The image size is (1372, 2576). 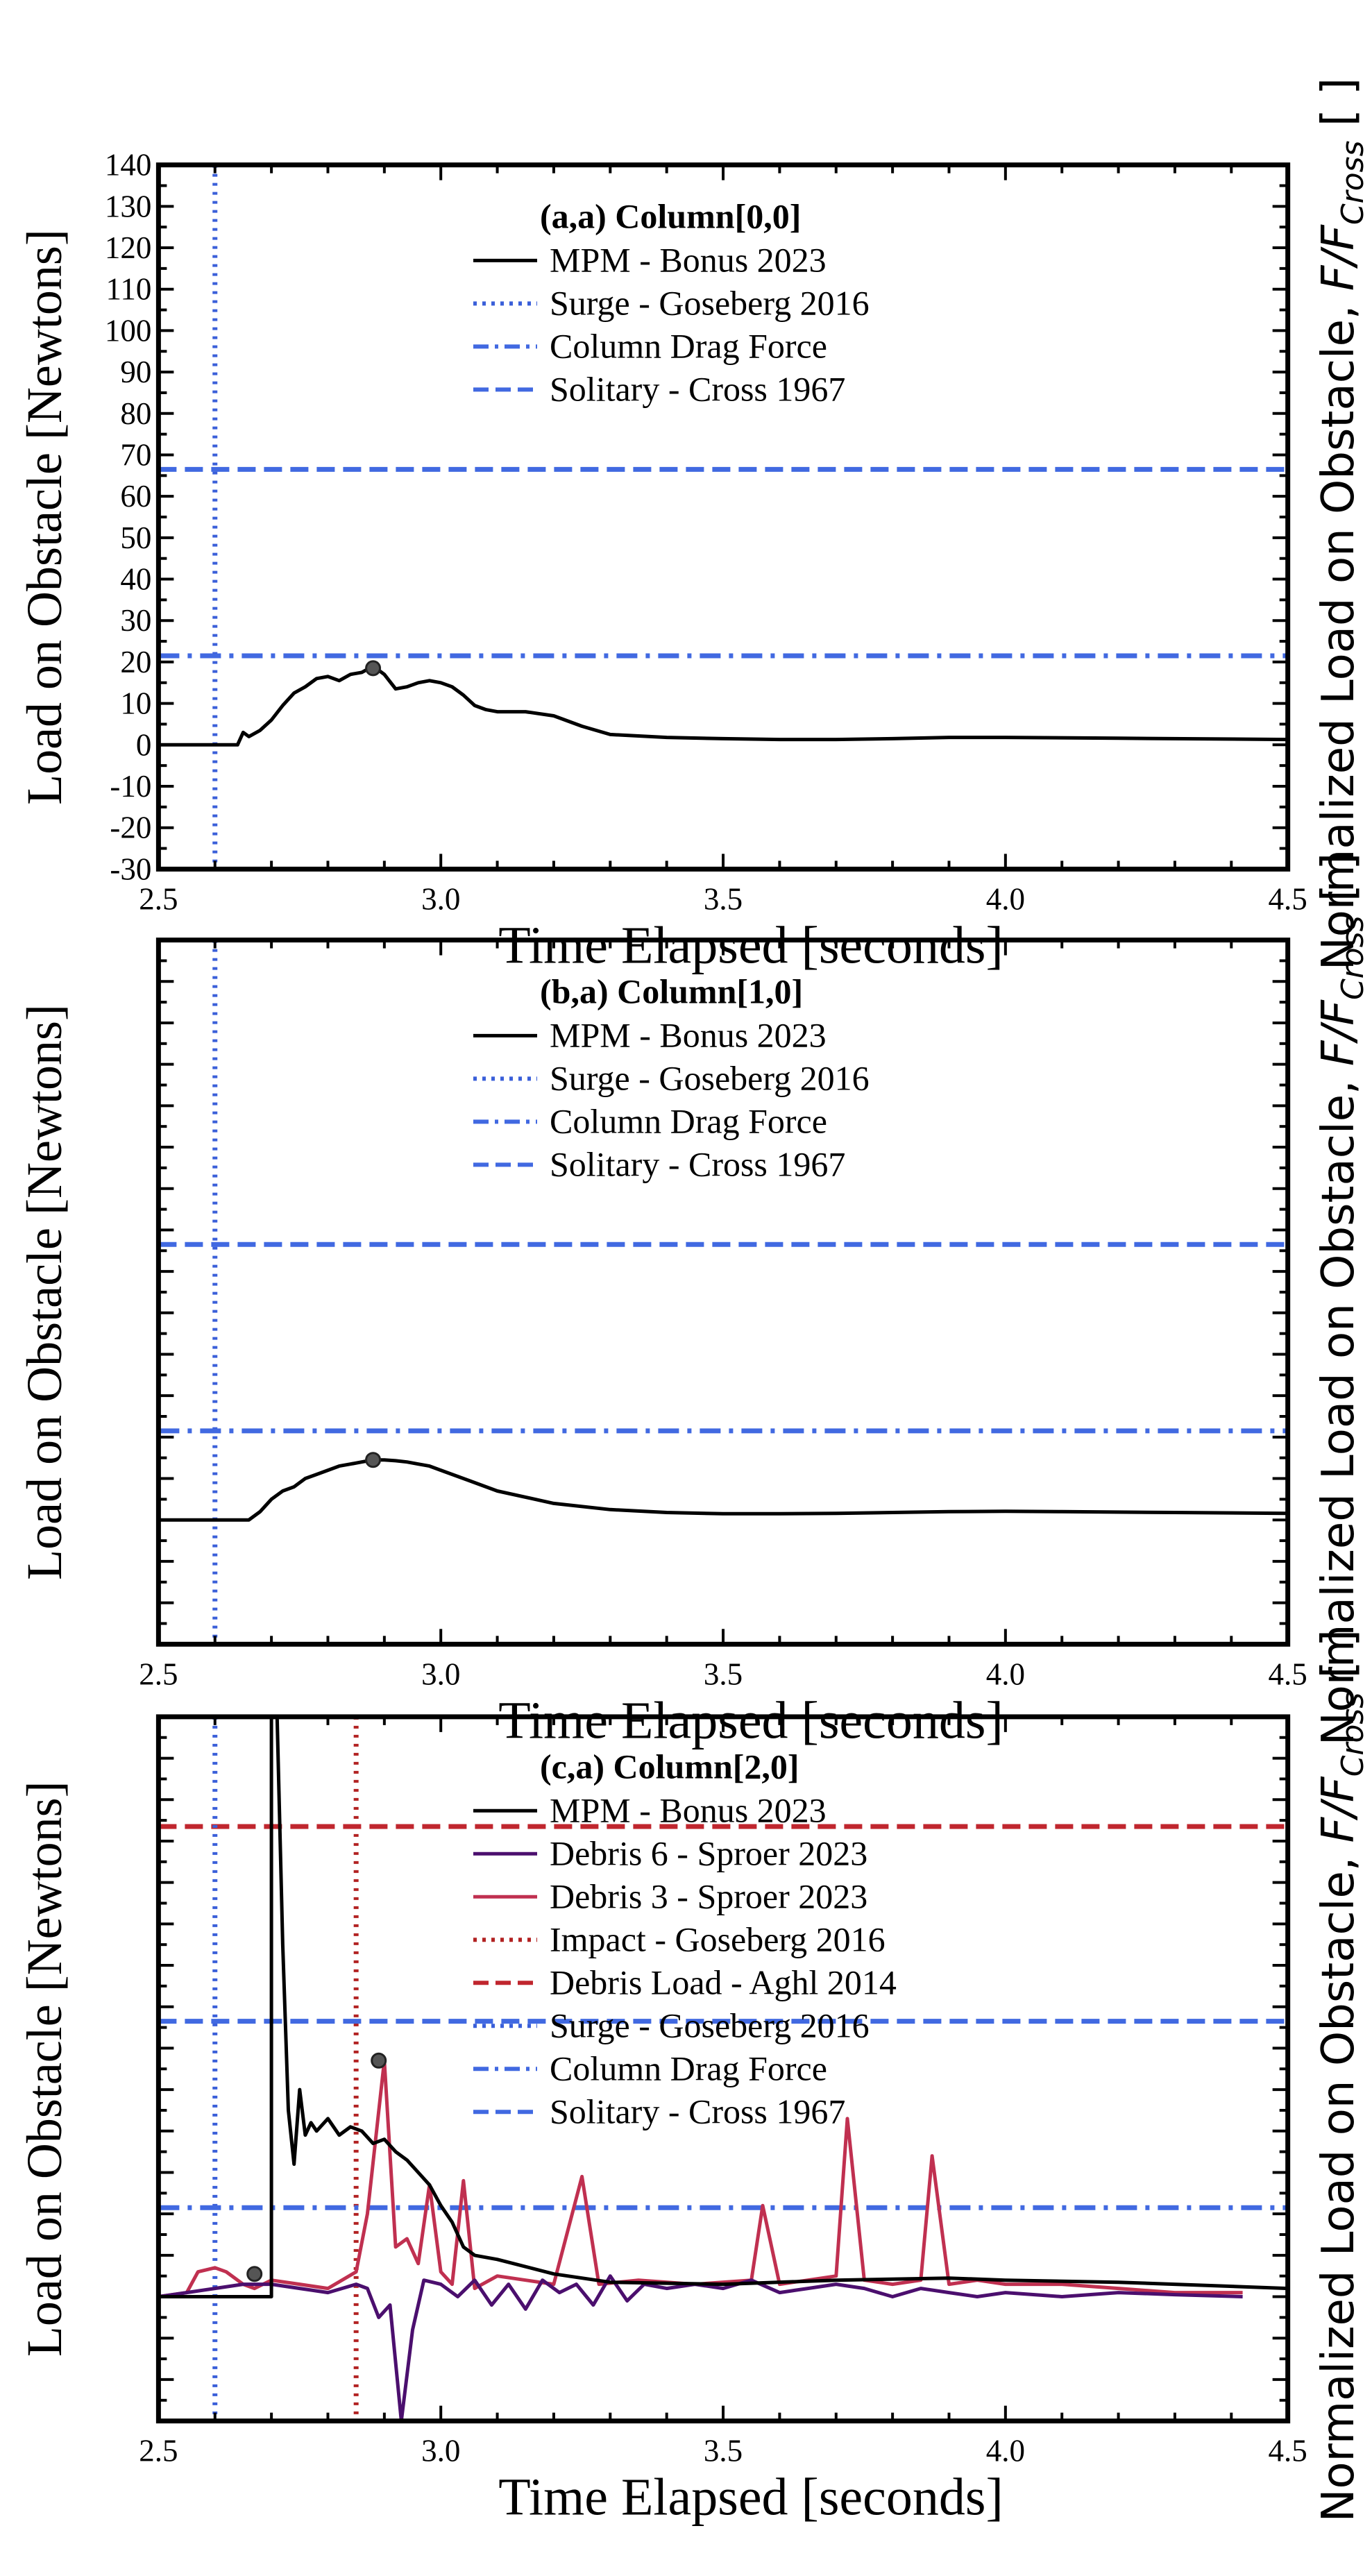 I want to click on y-tick-label: -10, so click(x=130, y=786).